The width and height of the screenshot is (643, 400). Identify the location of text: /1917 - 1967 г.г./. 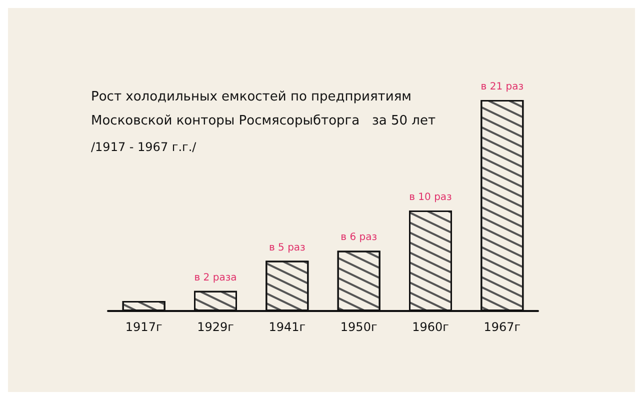
(144, 147).